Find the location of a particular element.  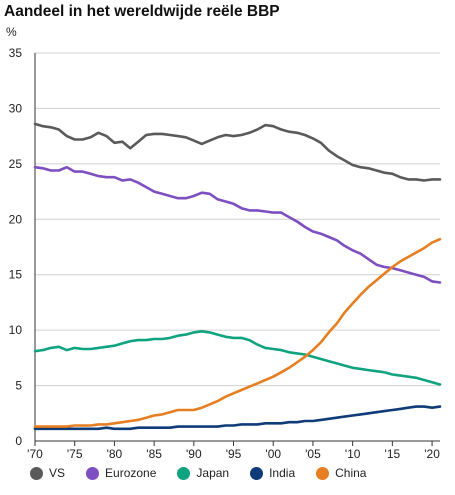

legend-label: Eurozone is located at coordinates (131, 473).